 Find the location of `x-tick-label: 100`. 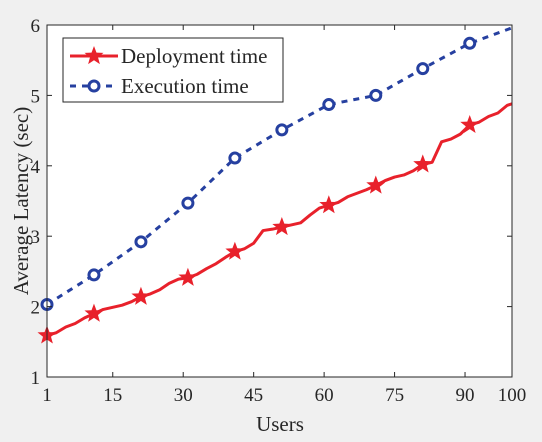

x-tick-label: 100 is located at coordinates (512, 395).